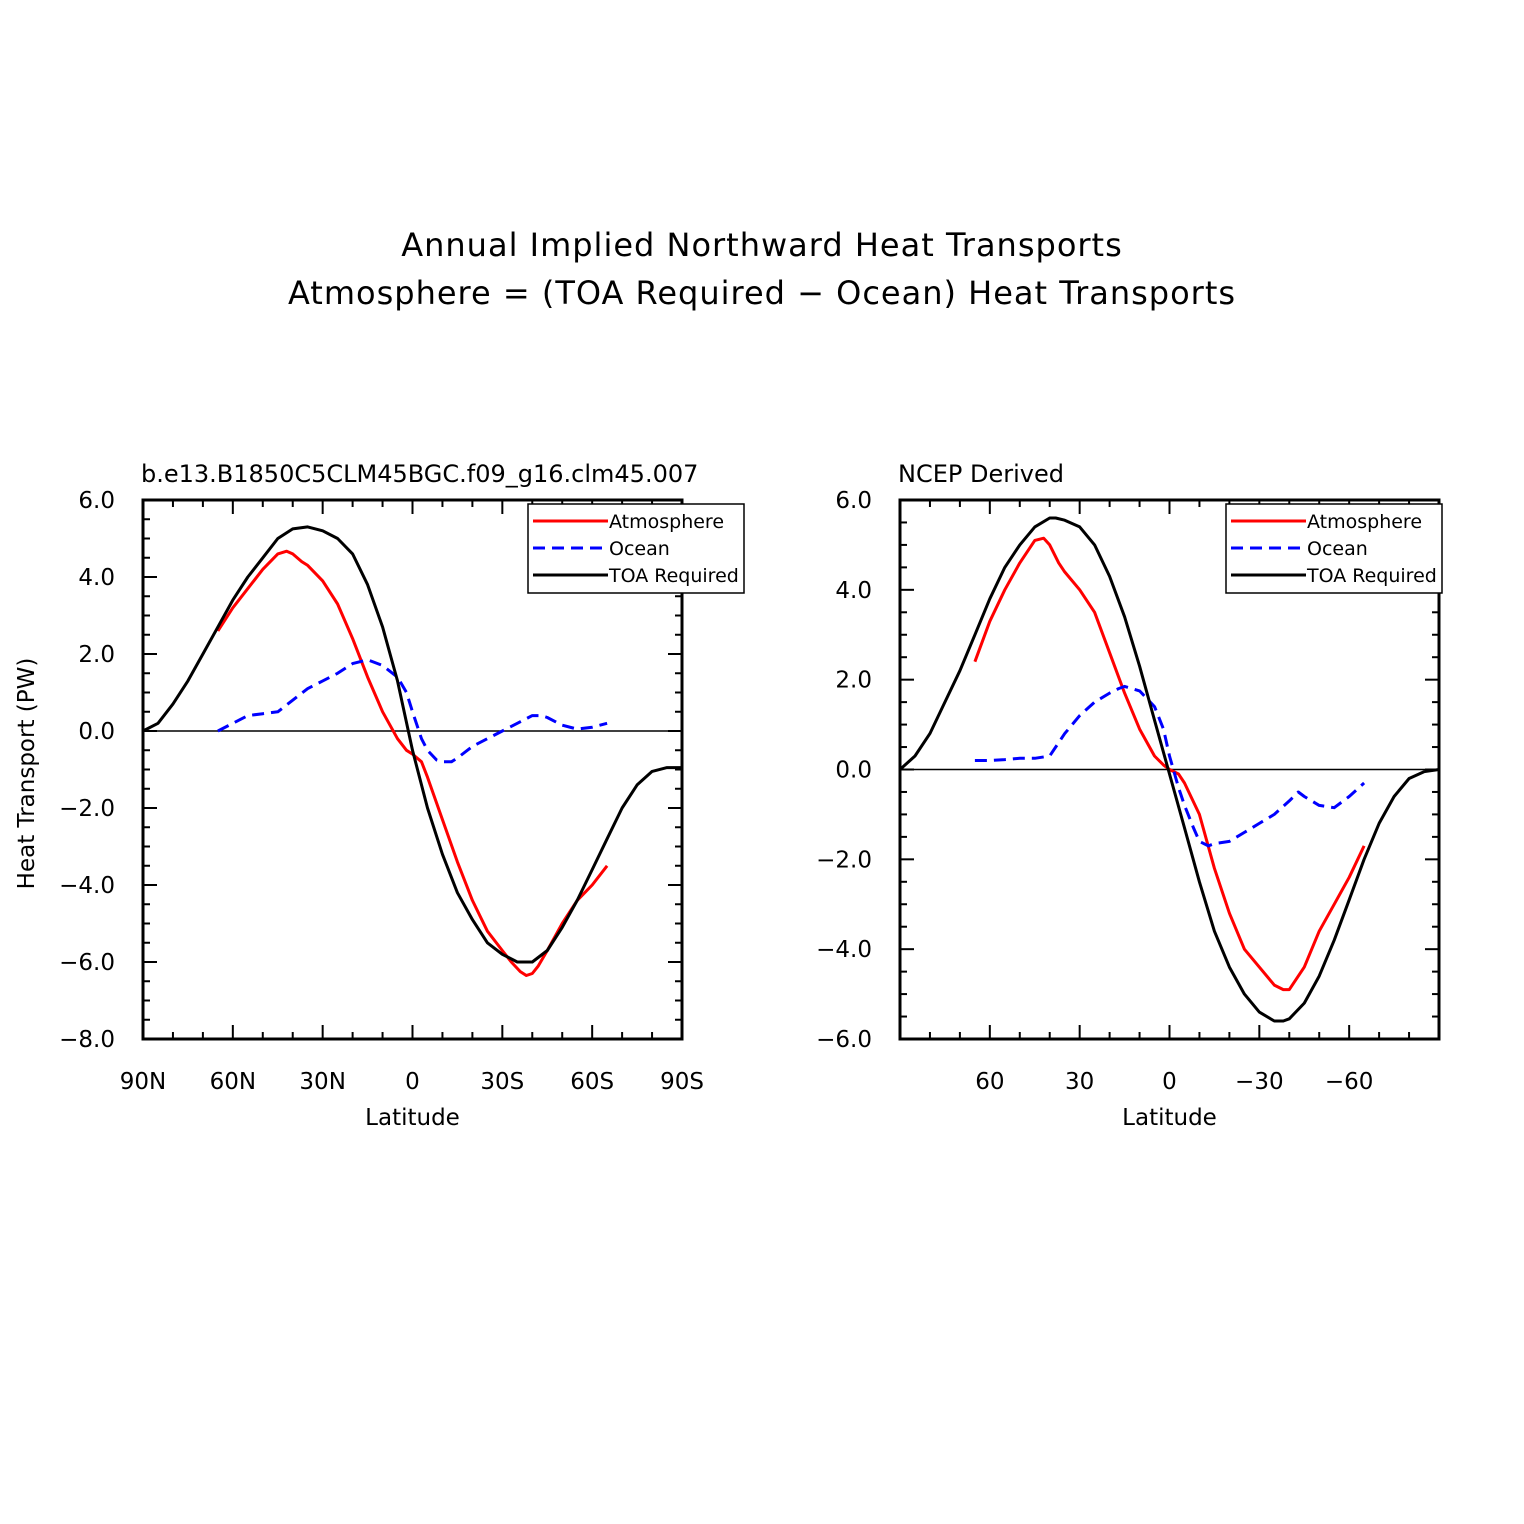 The height and width of the screenshot is (1524, 1524). Describe the element at coordinates (1079, 1082) in the screenshot. I see `x-tick-label: 30` at that location.